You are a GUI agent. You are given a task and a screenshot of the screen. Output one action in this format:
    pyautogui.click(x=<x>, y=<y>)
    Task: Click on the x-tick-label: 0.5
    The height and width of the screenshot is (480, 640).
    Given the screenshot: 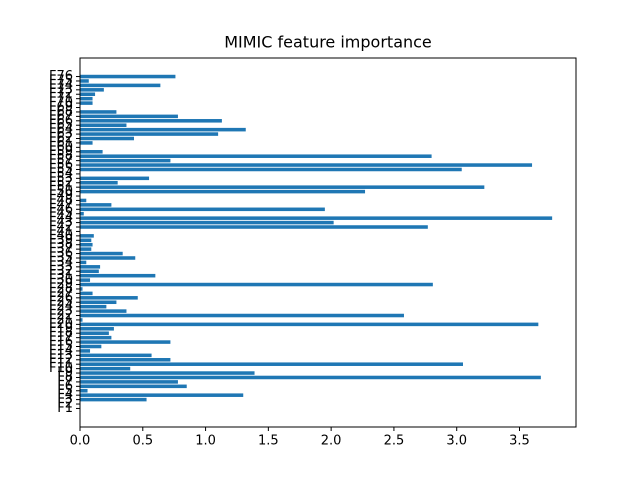 What is the action you would take?
    pyautogui.click(x=142, y=441)
    